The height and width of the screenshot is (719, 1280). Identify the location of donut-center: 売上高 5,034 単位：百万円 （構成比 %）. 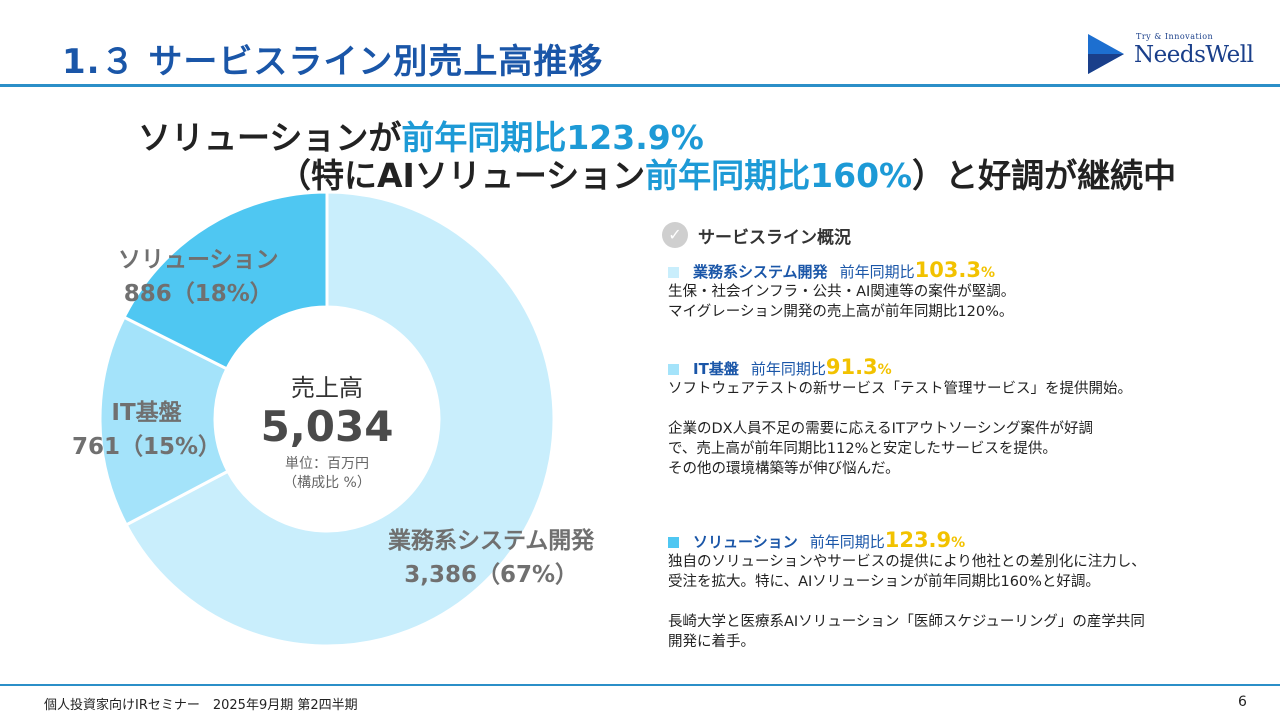
(327, 430).